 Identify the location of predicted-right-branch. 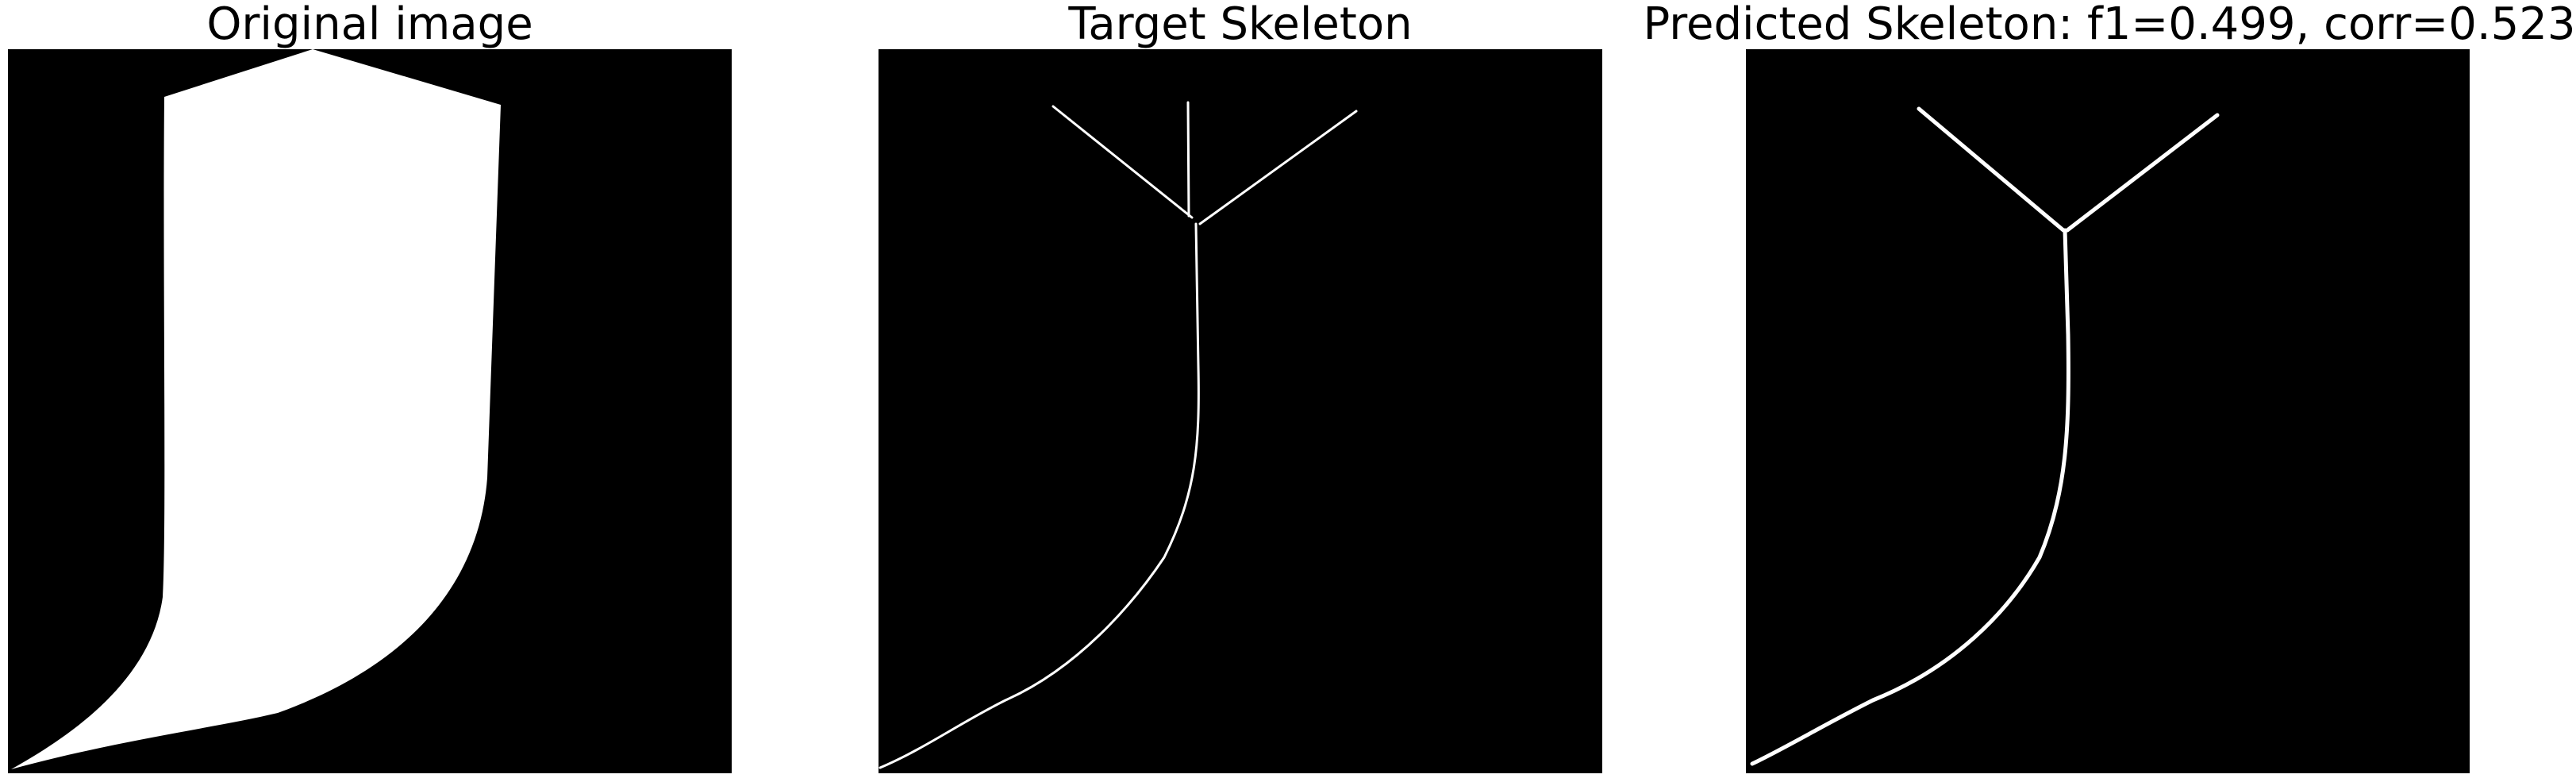
(2142, 173).